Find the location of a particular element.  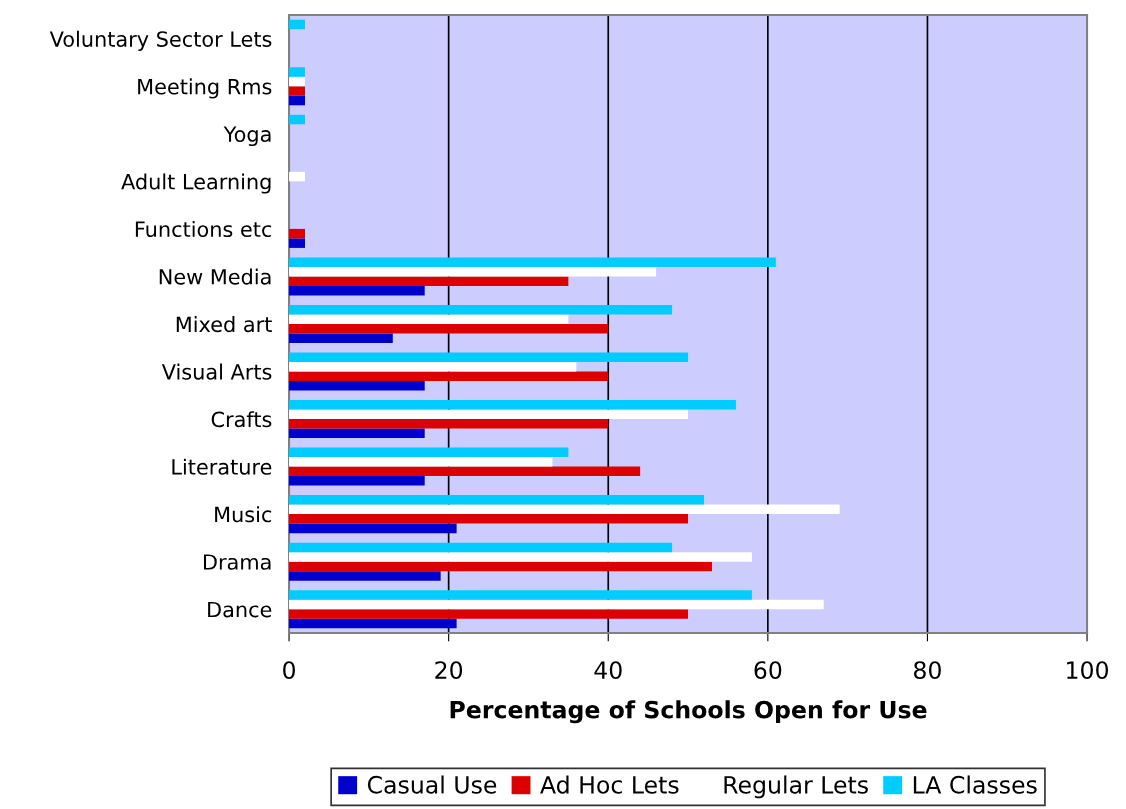

y-tick-label: Voluntary Sector Lets is located at coordinates (160, 40).